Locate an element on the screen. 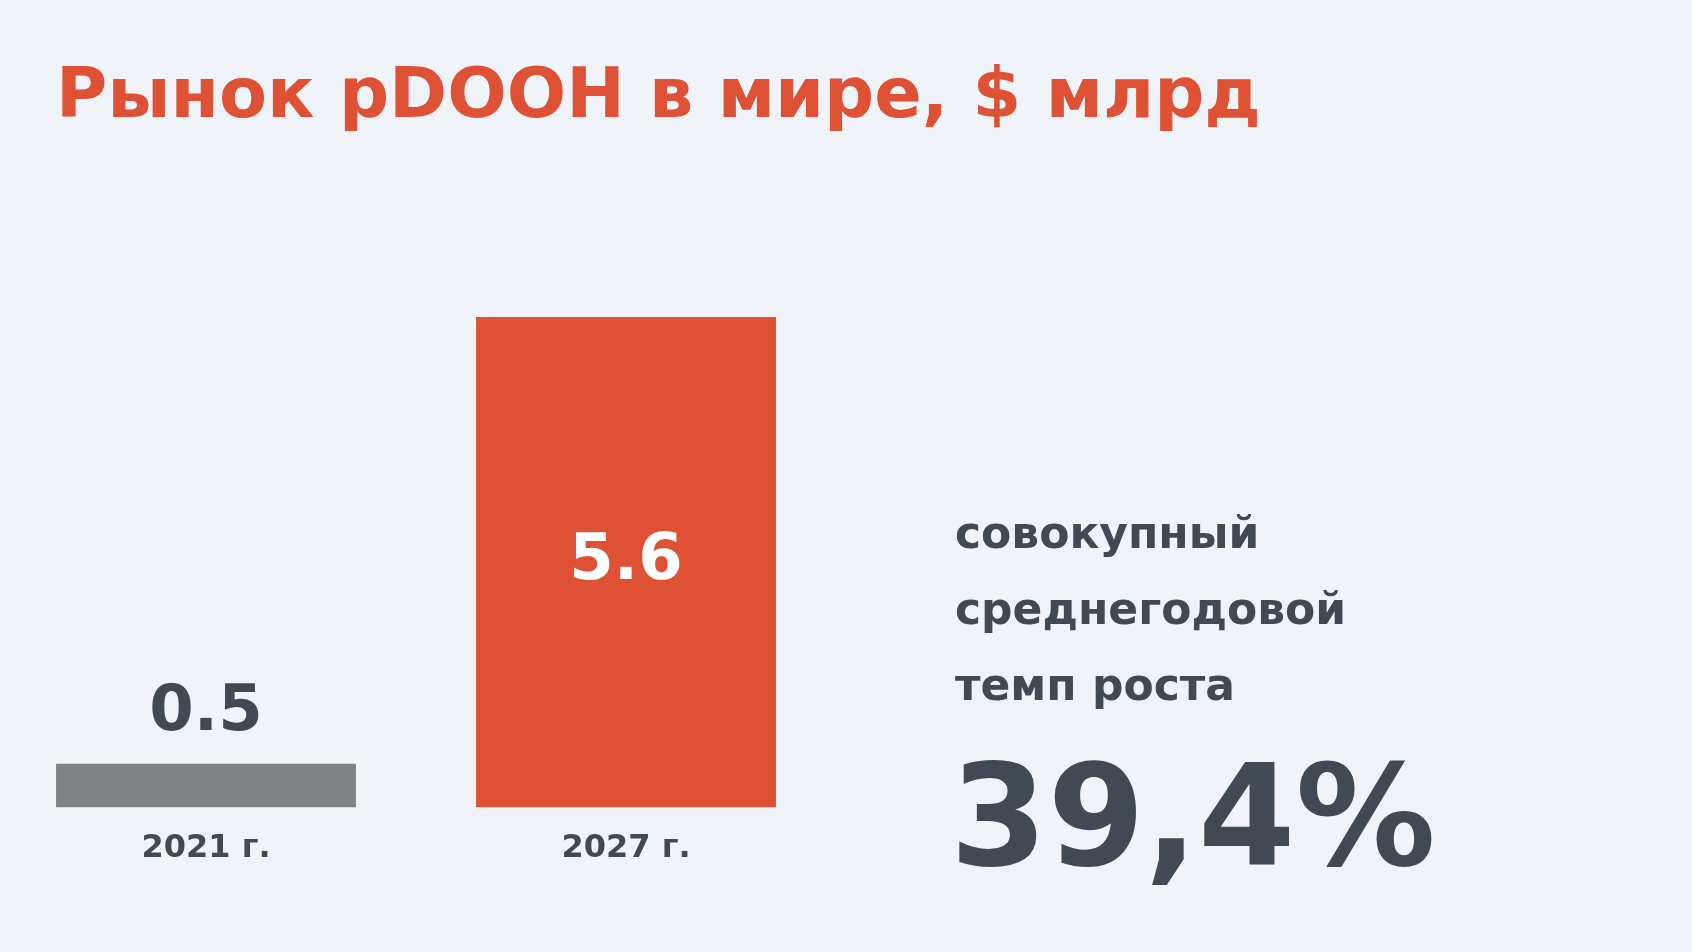 This screenshot has height=952, width=1692. chart-title: Рынок pDOOH в мире, $ млрд is located at coordinates (658, 93).